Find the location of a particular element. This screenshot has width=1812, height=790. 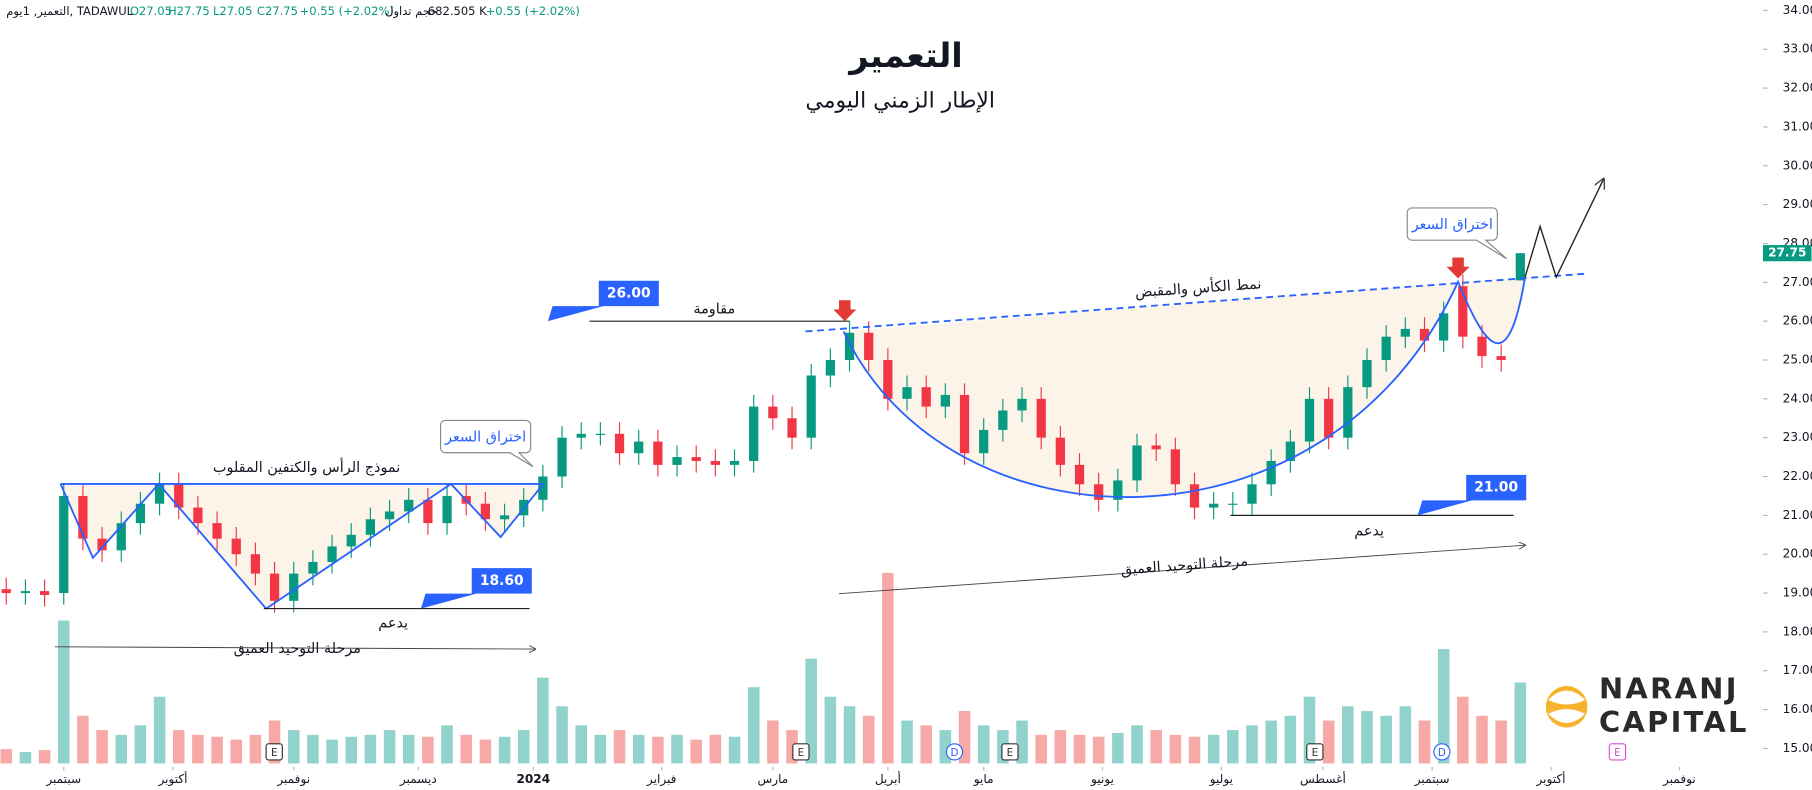

y-tick-label: 34.00 is located at coordinates (1797, 10).